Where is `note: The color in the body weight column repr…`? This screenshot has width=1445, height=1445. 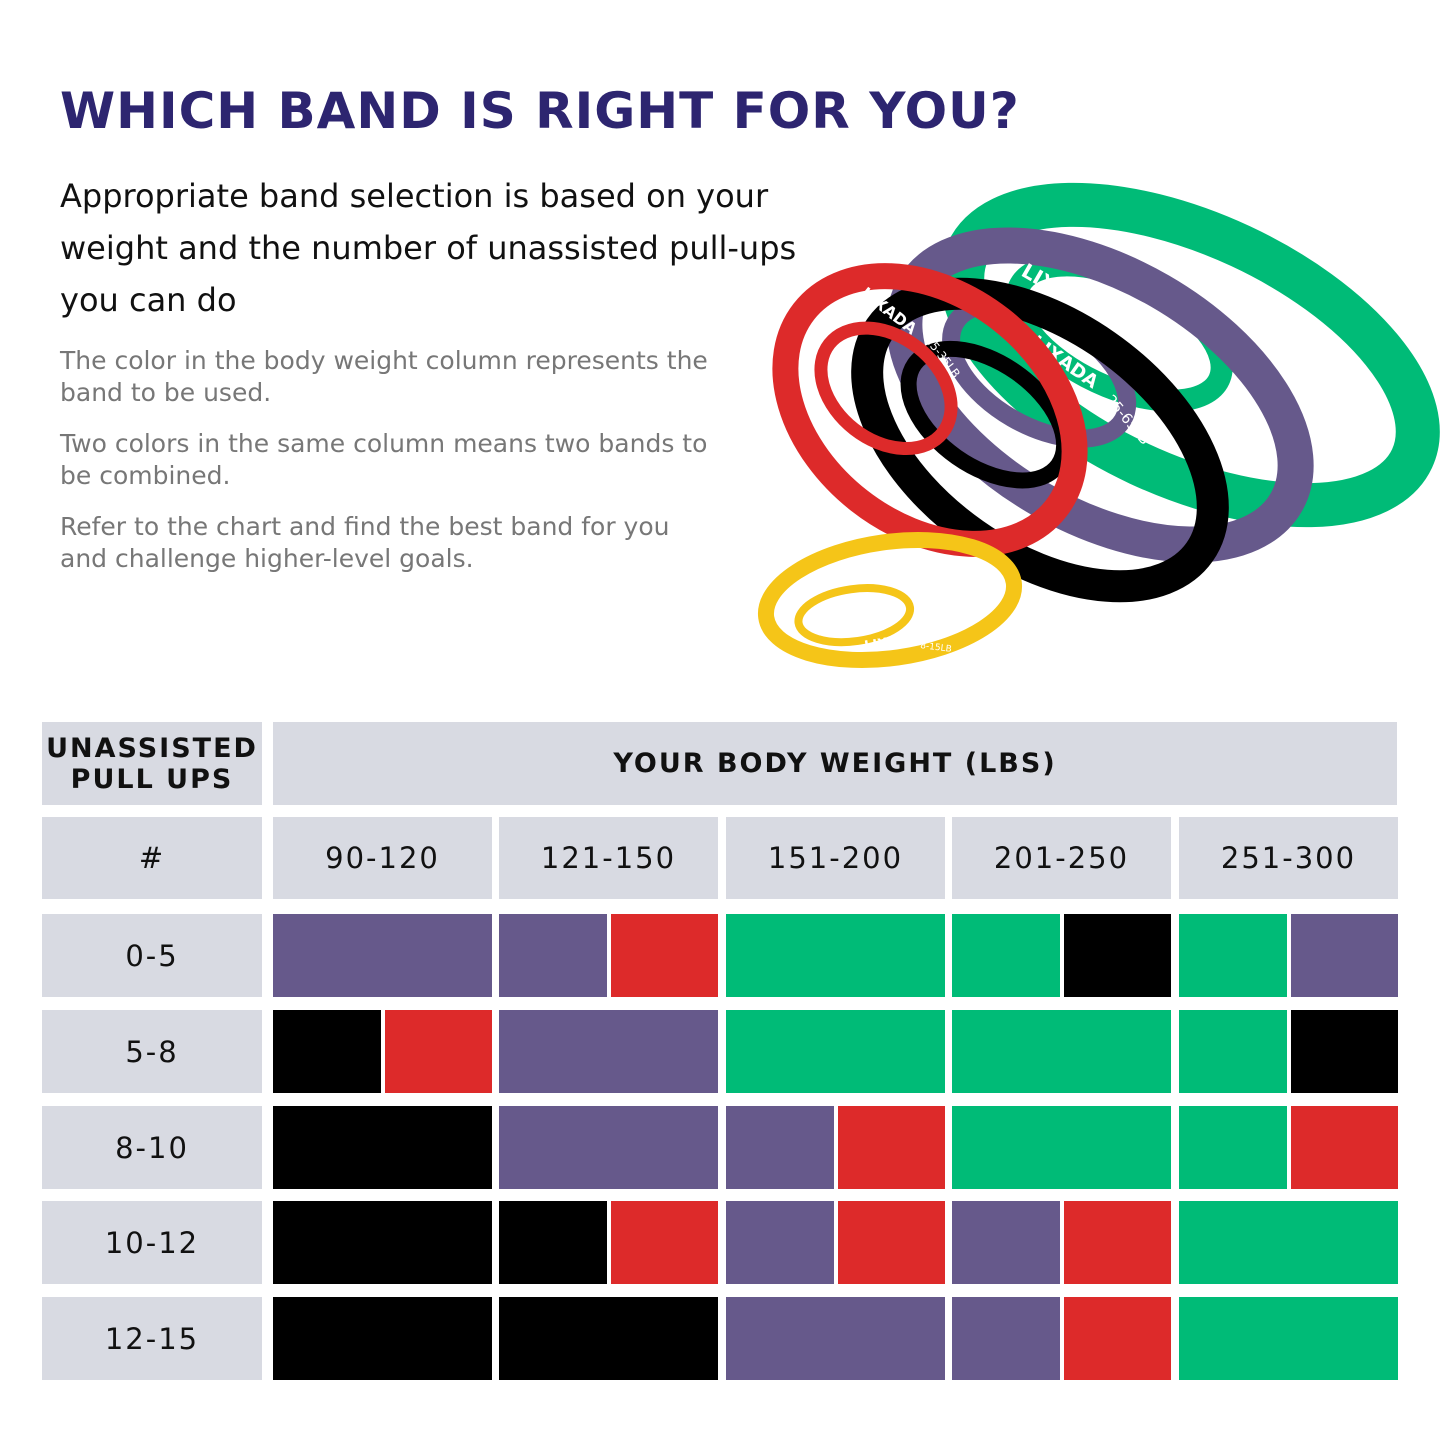 note: The color in the body weight column repr… is located at coordinates (384, 376).